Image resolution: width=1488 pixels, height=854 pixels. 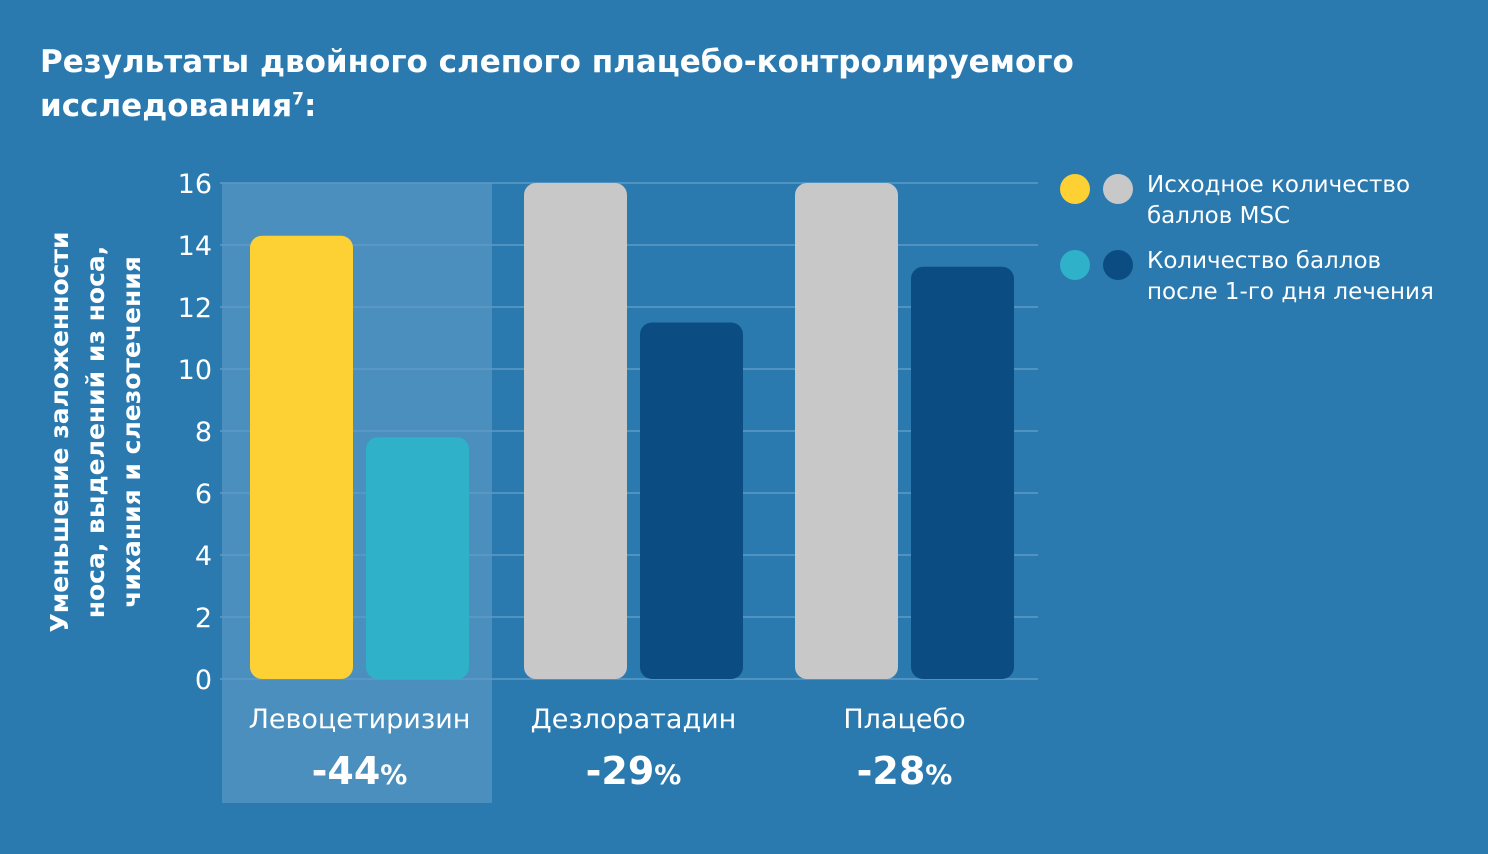 I want to click on y-tick-labels: 0 2 4 6 8 10 12 14 16, so click(x=195, y=432).